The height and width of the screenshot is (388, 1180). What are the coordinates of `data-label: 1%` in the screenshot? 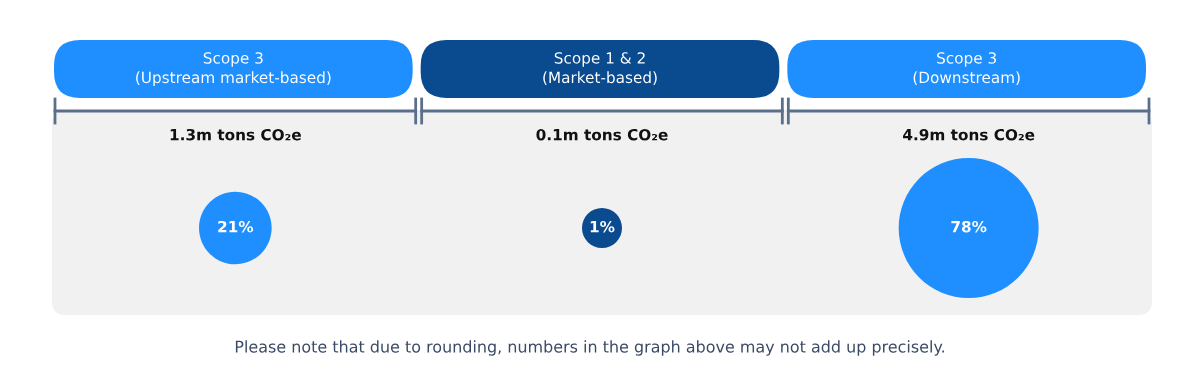 It's located at (602, 226).